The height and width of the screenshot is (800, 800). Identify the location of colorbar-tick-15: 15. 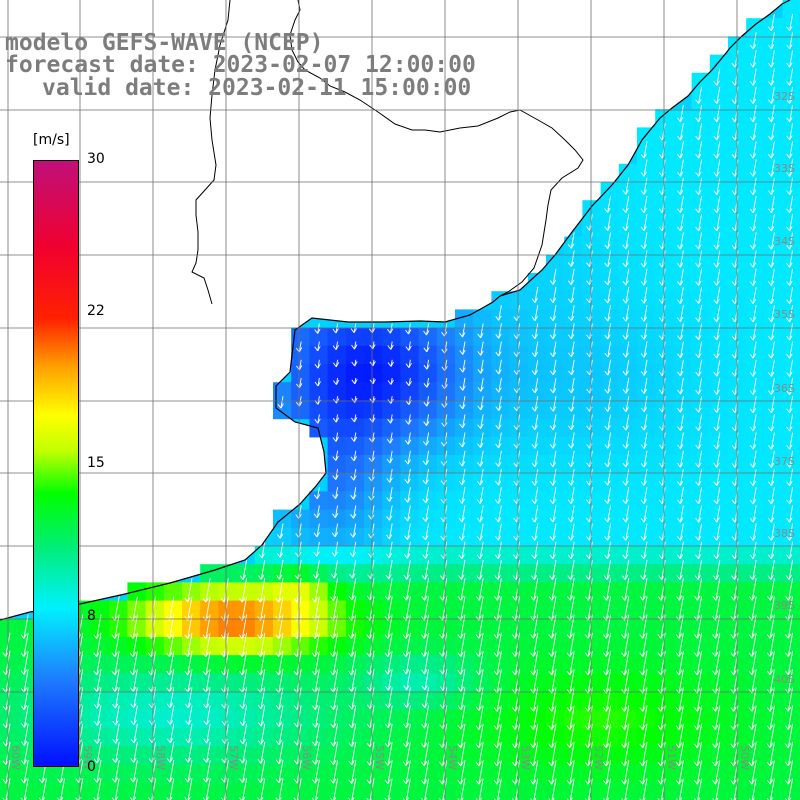
(96, 463).